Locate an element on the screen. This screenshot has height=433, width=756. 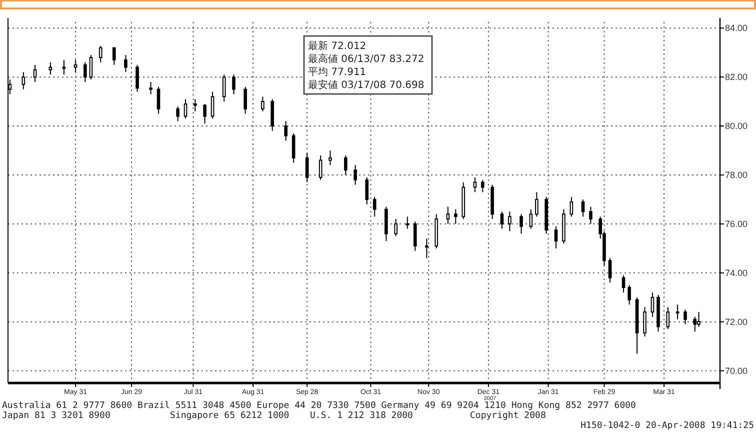
annotation: 平均 77.911 is located at coordinates (337, 72).